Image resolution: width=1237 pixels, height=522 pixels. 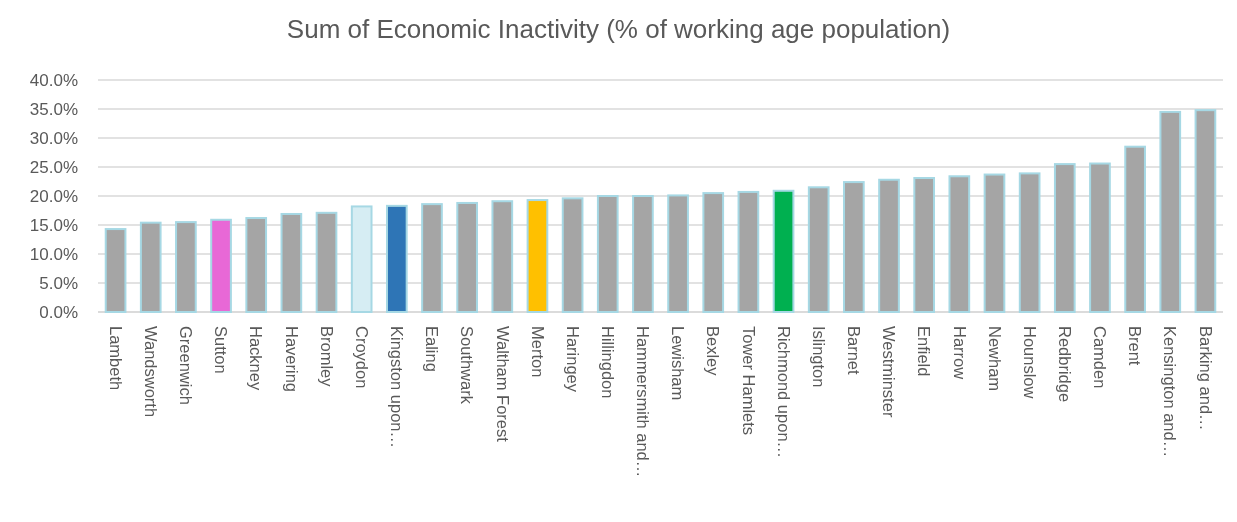 What do you see at coordinates (1135, 346) in the screenshot?
I see `x-tick-label: Brent` at bounding box center [1135, 346].